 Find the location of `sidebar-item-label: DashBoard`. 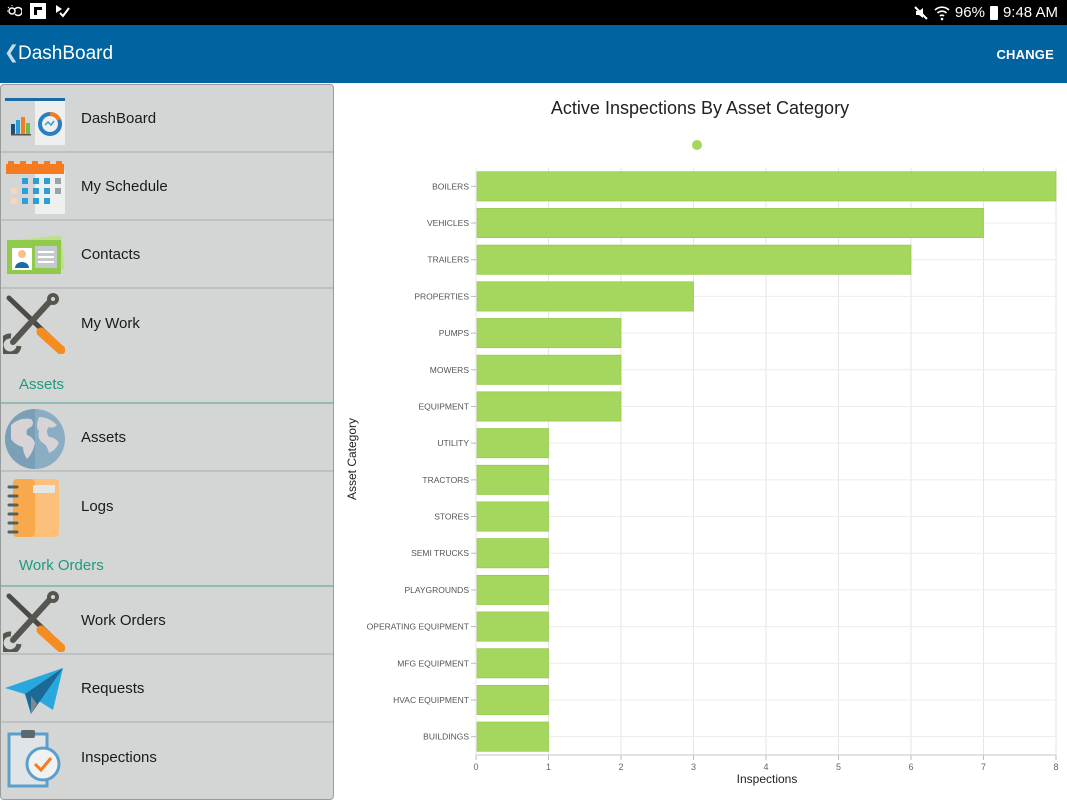

sidebar-item-label: DashBoard is located at coordinates (119, 118).